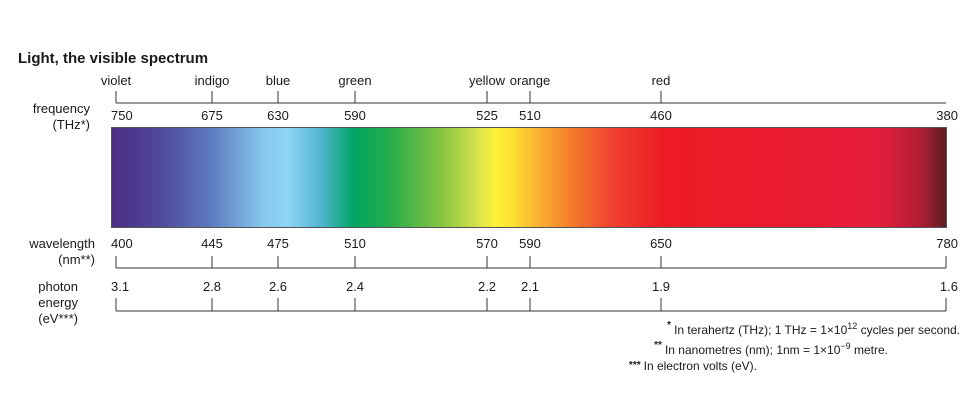 The height and width of the screenshot is (400, 970). What do you see at coordinates (113, 58) in the screenshot?
I see `diagram-title: Light, the visible spectrum` at bounding box center [113, 58].